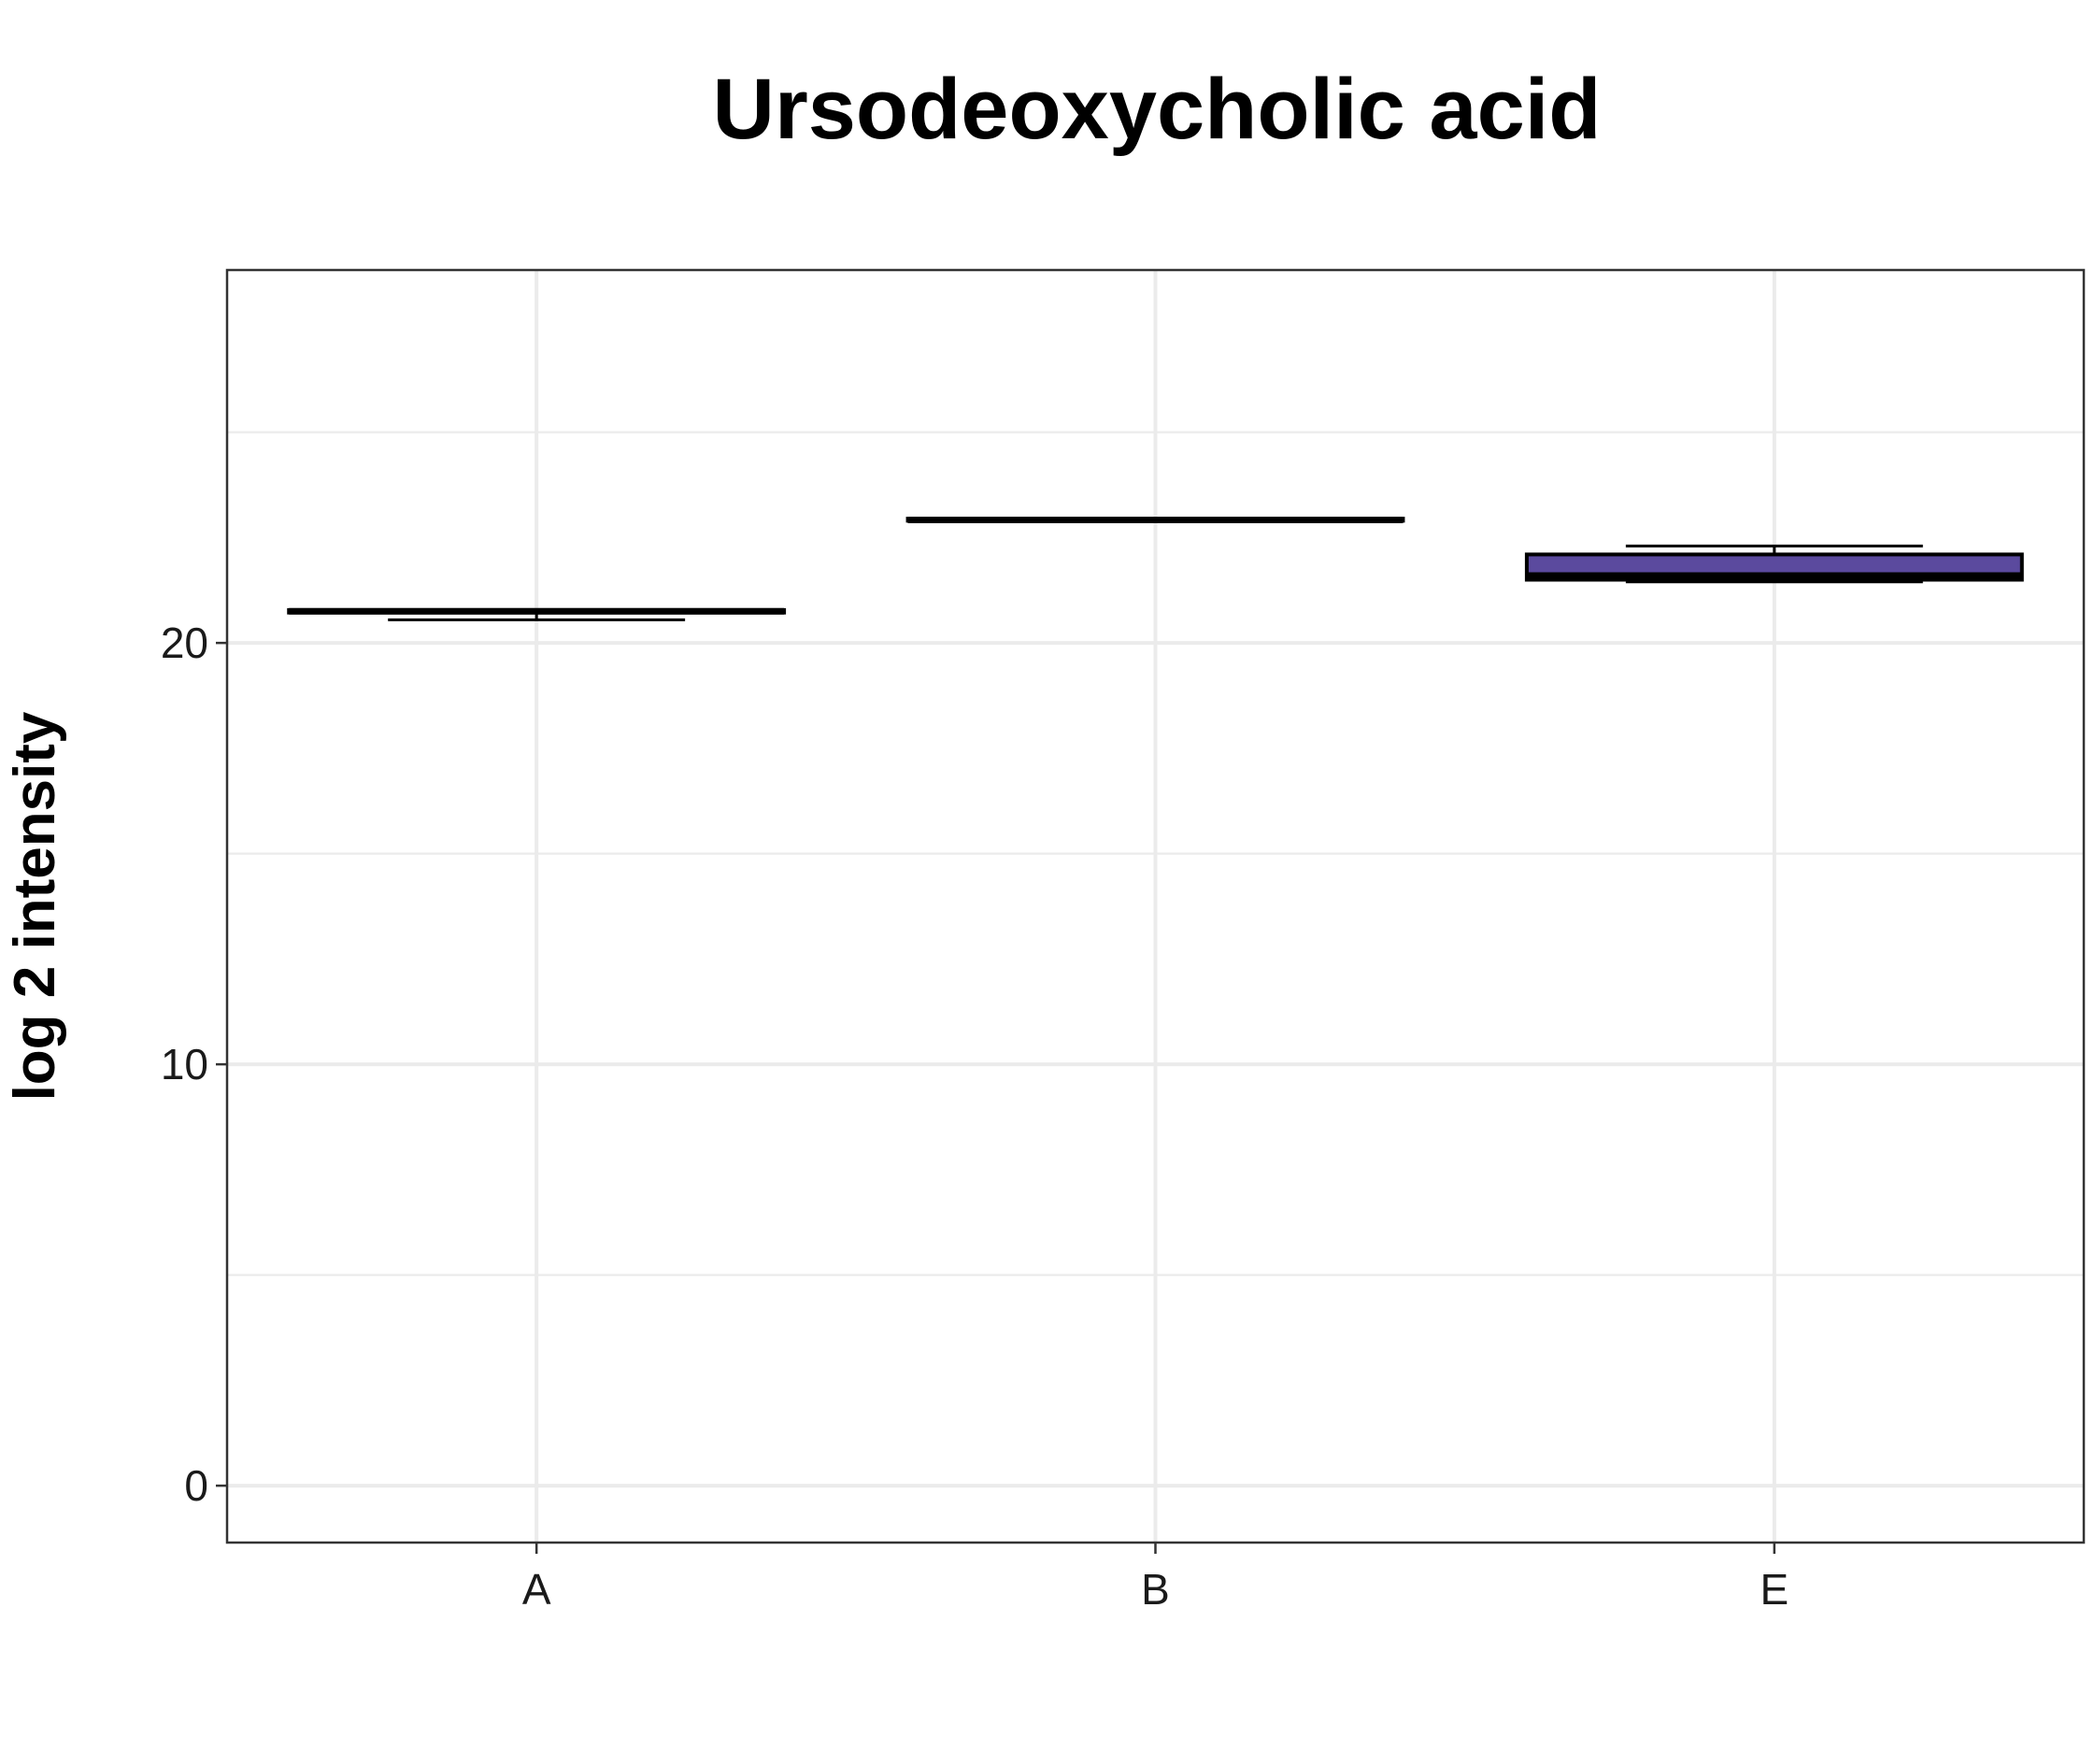 This screenshot has width=2095, height=1764. What do you see at coordinates (536, 1589) in the screenshot?
I see `x-tick-label: A` at bounding box center [536, 1589].